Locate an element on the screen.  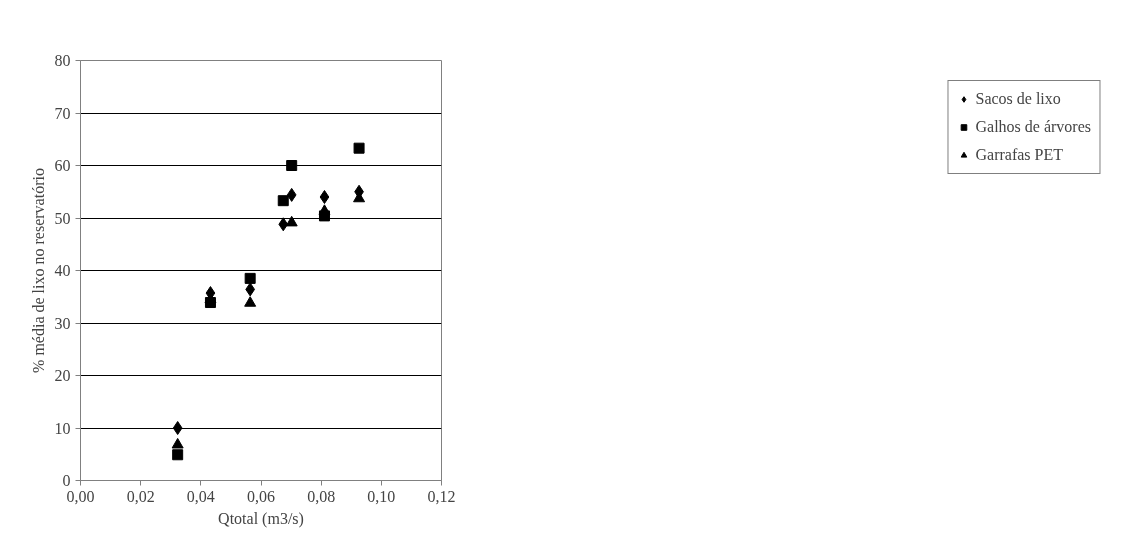
x-tick-label: 0,08 is located at coordinates (321, 496).